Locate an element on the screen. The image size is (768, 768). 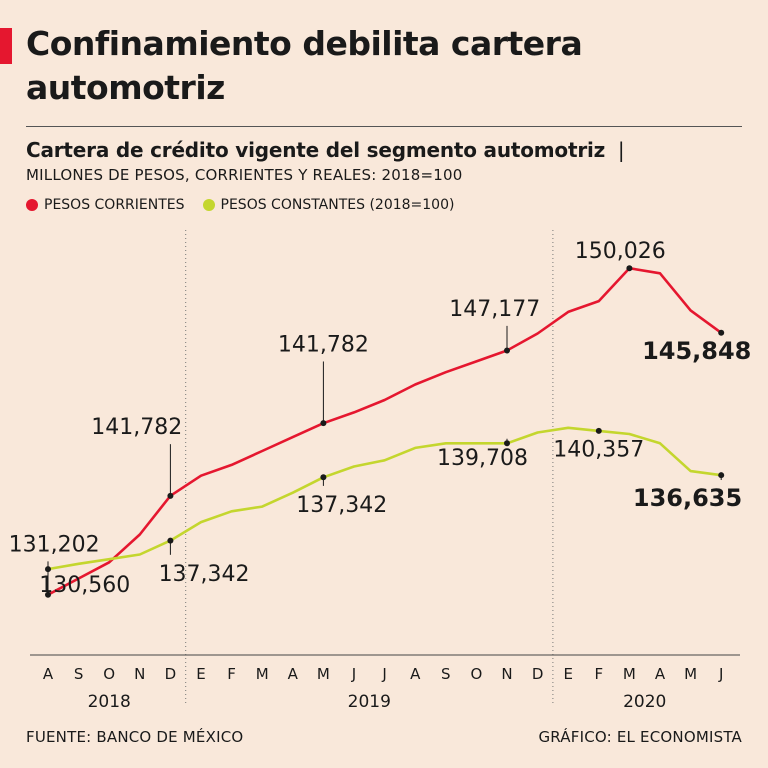
annotation-label: 147,177 is located at coordinates (494, 309).